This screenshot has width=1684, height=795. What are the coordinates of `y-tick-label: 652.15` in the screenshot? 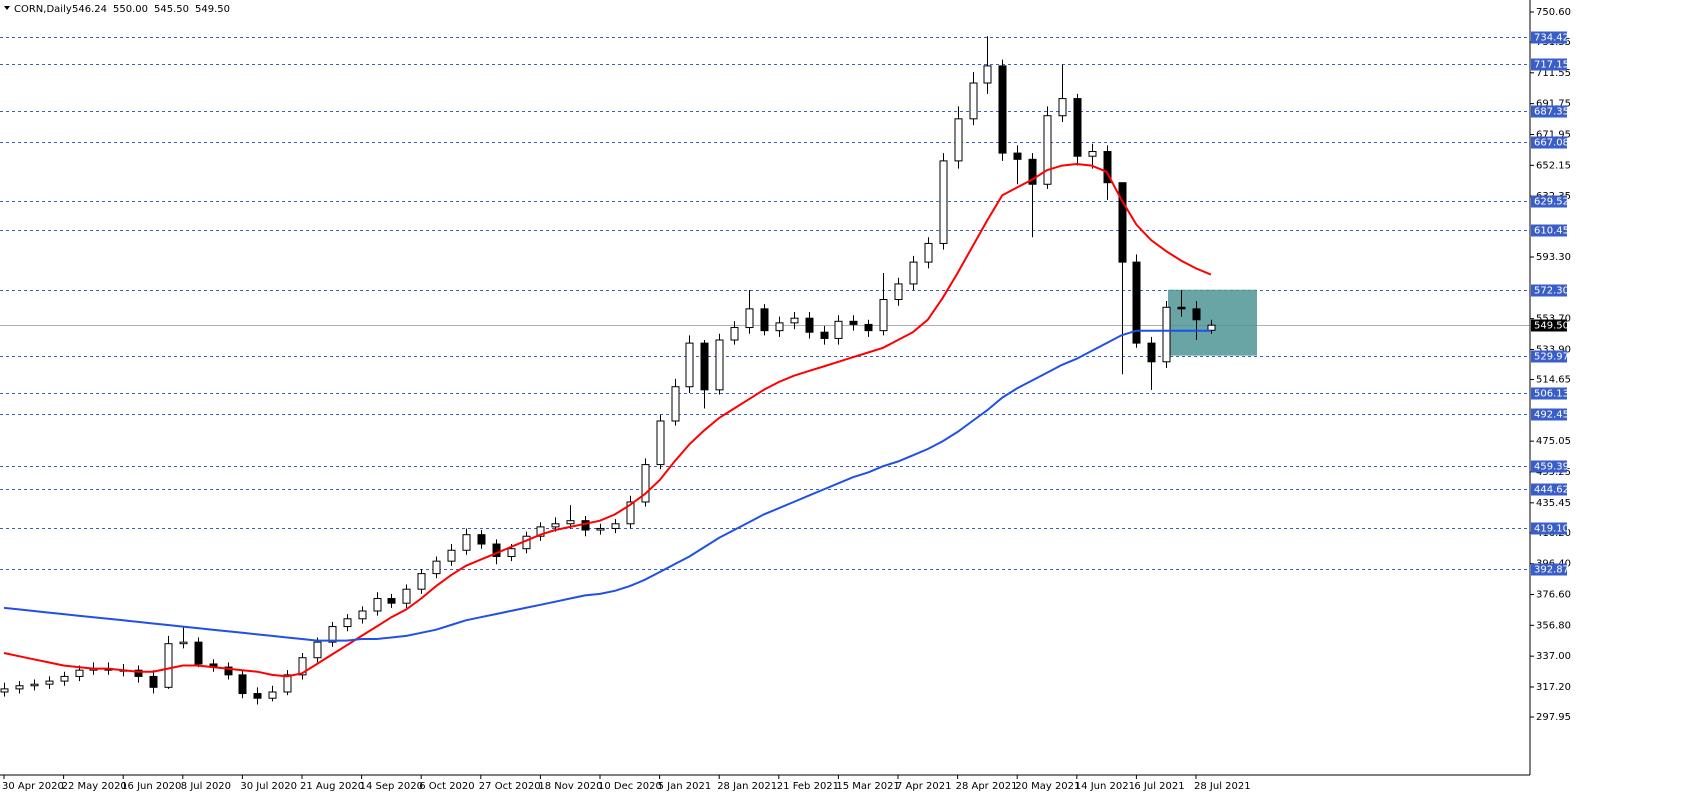 It's located at (1553, 165).